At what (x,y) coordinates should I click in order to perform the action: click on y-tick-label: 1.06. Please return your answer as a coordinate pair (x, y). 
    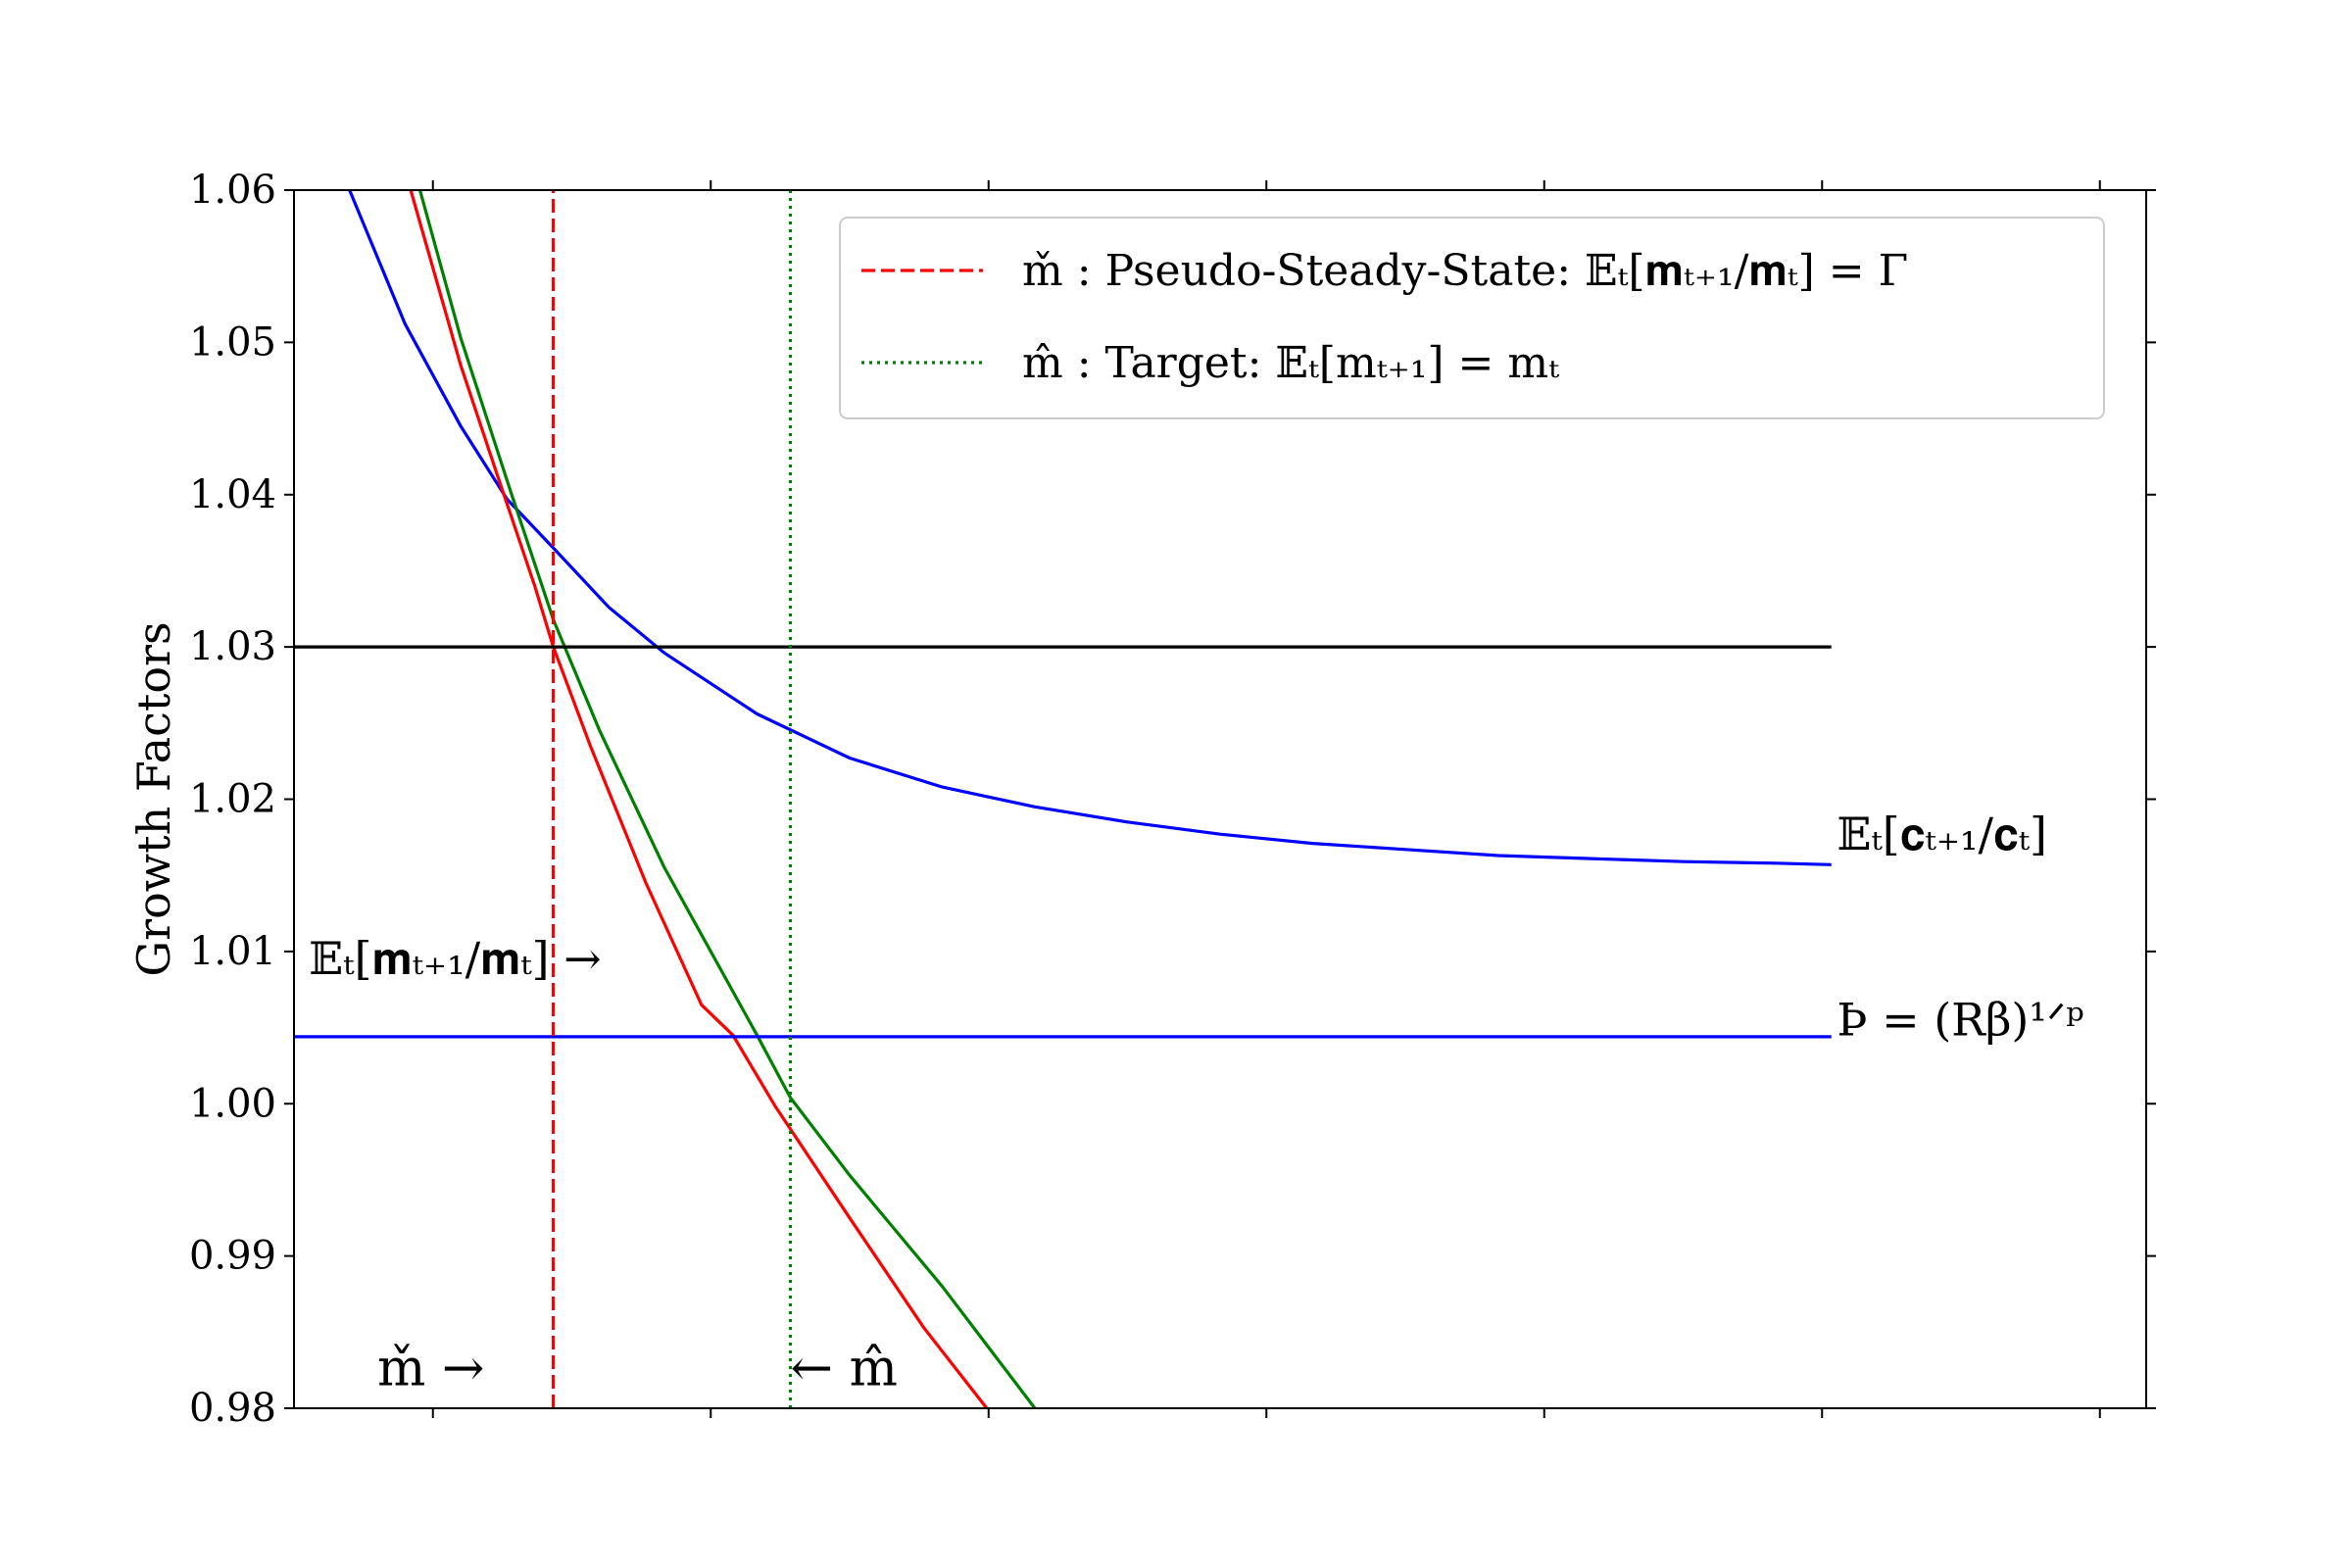
    Looking at the image, I should click on (232, 190).